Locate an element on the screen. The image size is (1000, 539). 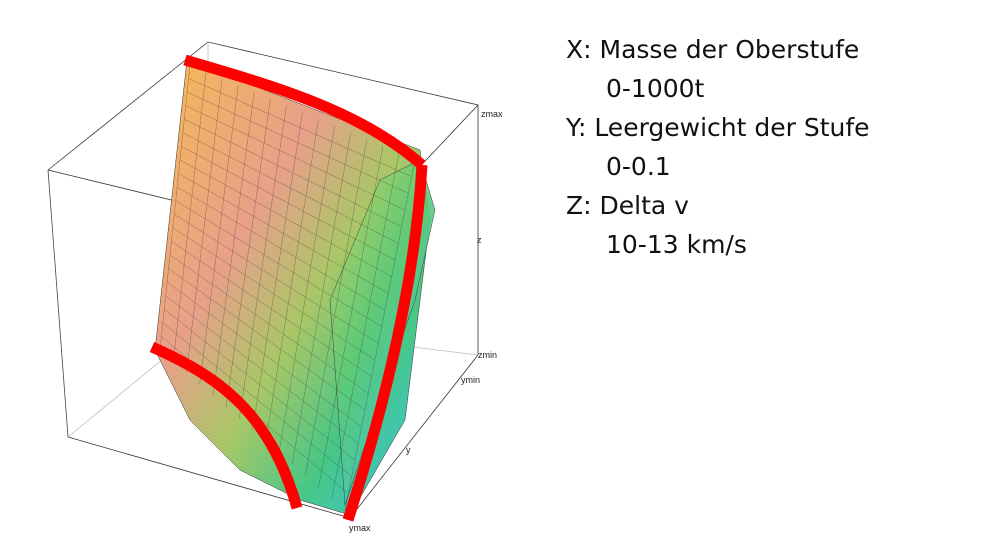
highlight-curve-bottom is located at coordinates (226, 425).